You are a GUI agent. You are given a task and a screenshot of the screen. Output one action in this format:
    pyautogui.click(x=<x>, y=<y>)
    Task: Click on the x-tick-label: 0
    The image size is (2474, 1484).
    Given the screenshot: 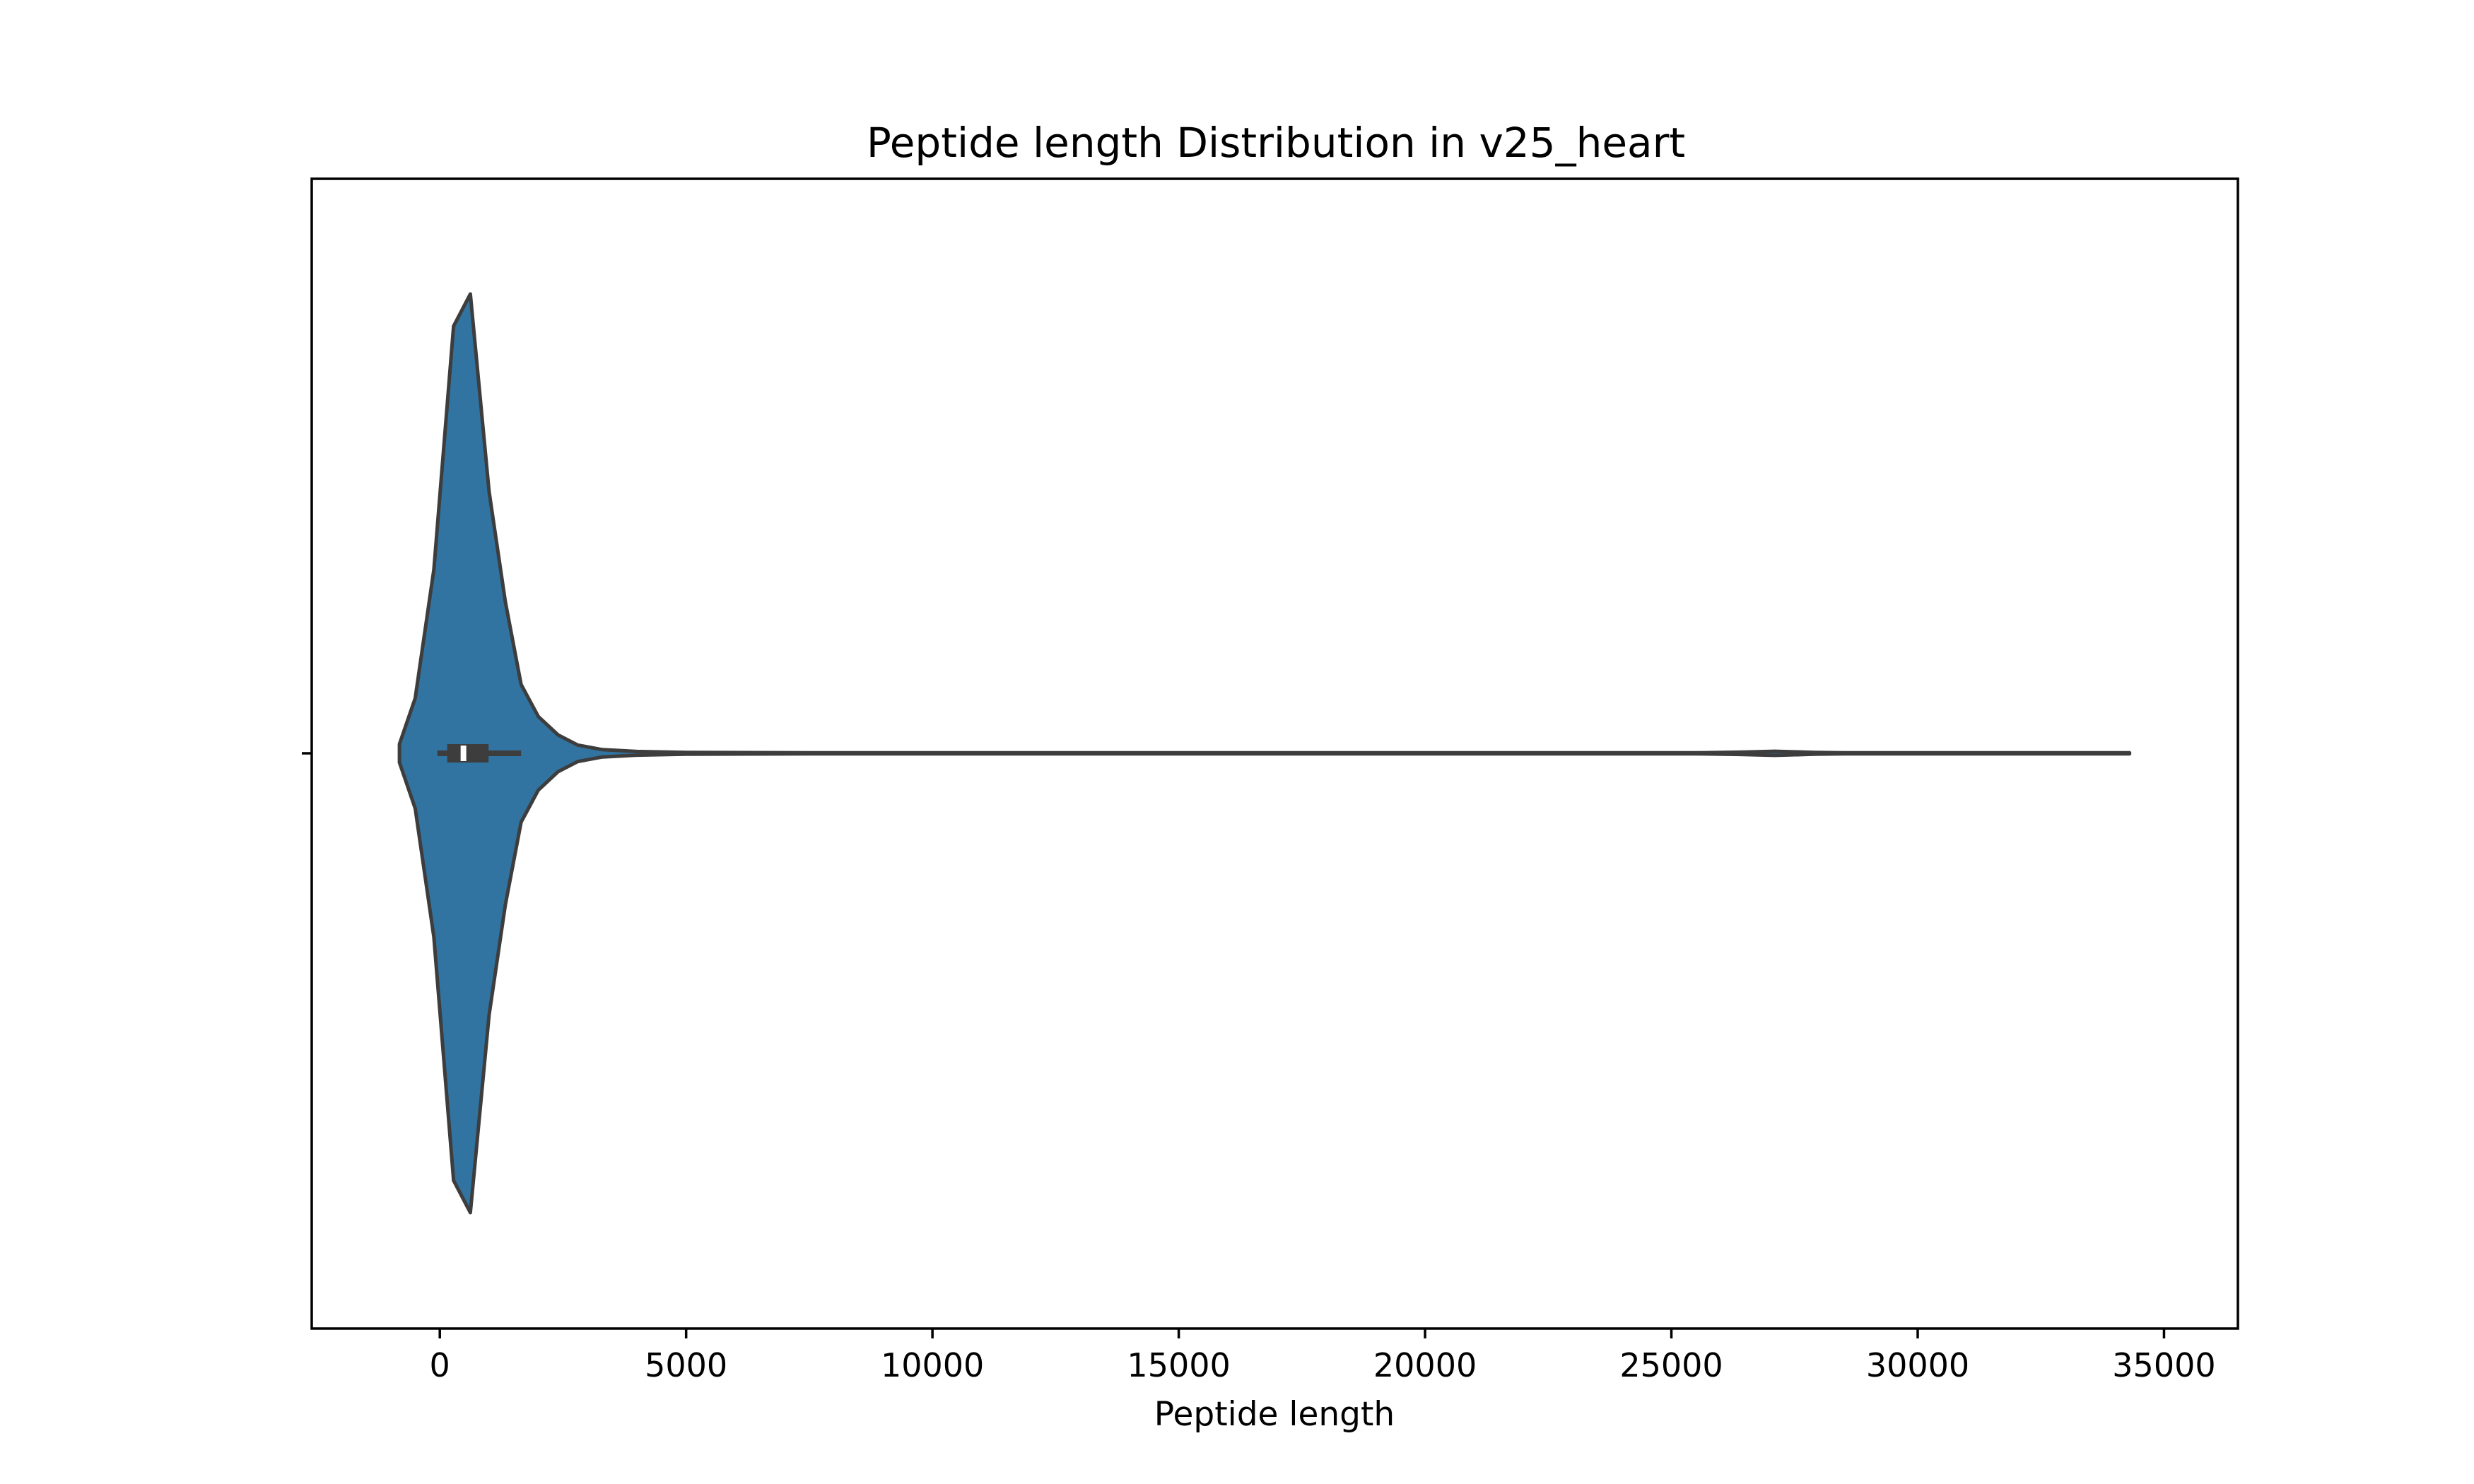 What is the action you would take?
    pyautogui.click(x=440, y=1365)
    